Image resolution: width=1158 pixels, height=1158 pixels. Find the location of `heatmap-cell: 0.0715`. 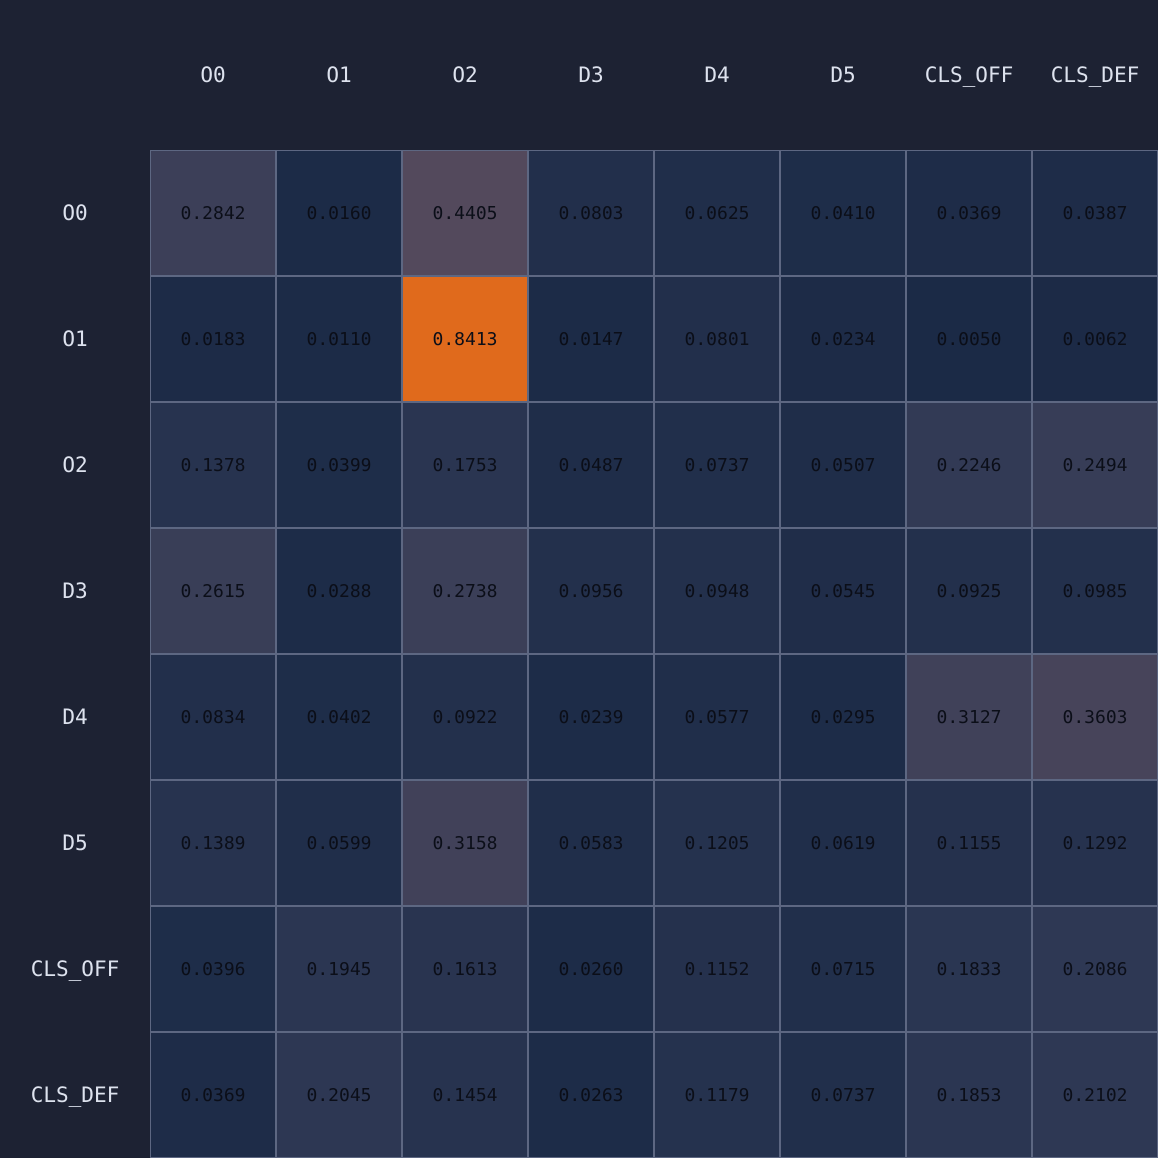

heatmap-cell: 0.0715 is located at coordinates (843, 969).